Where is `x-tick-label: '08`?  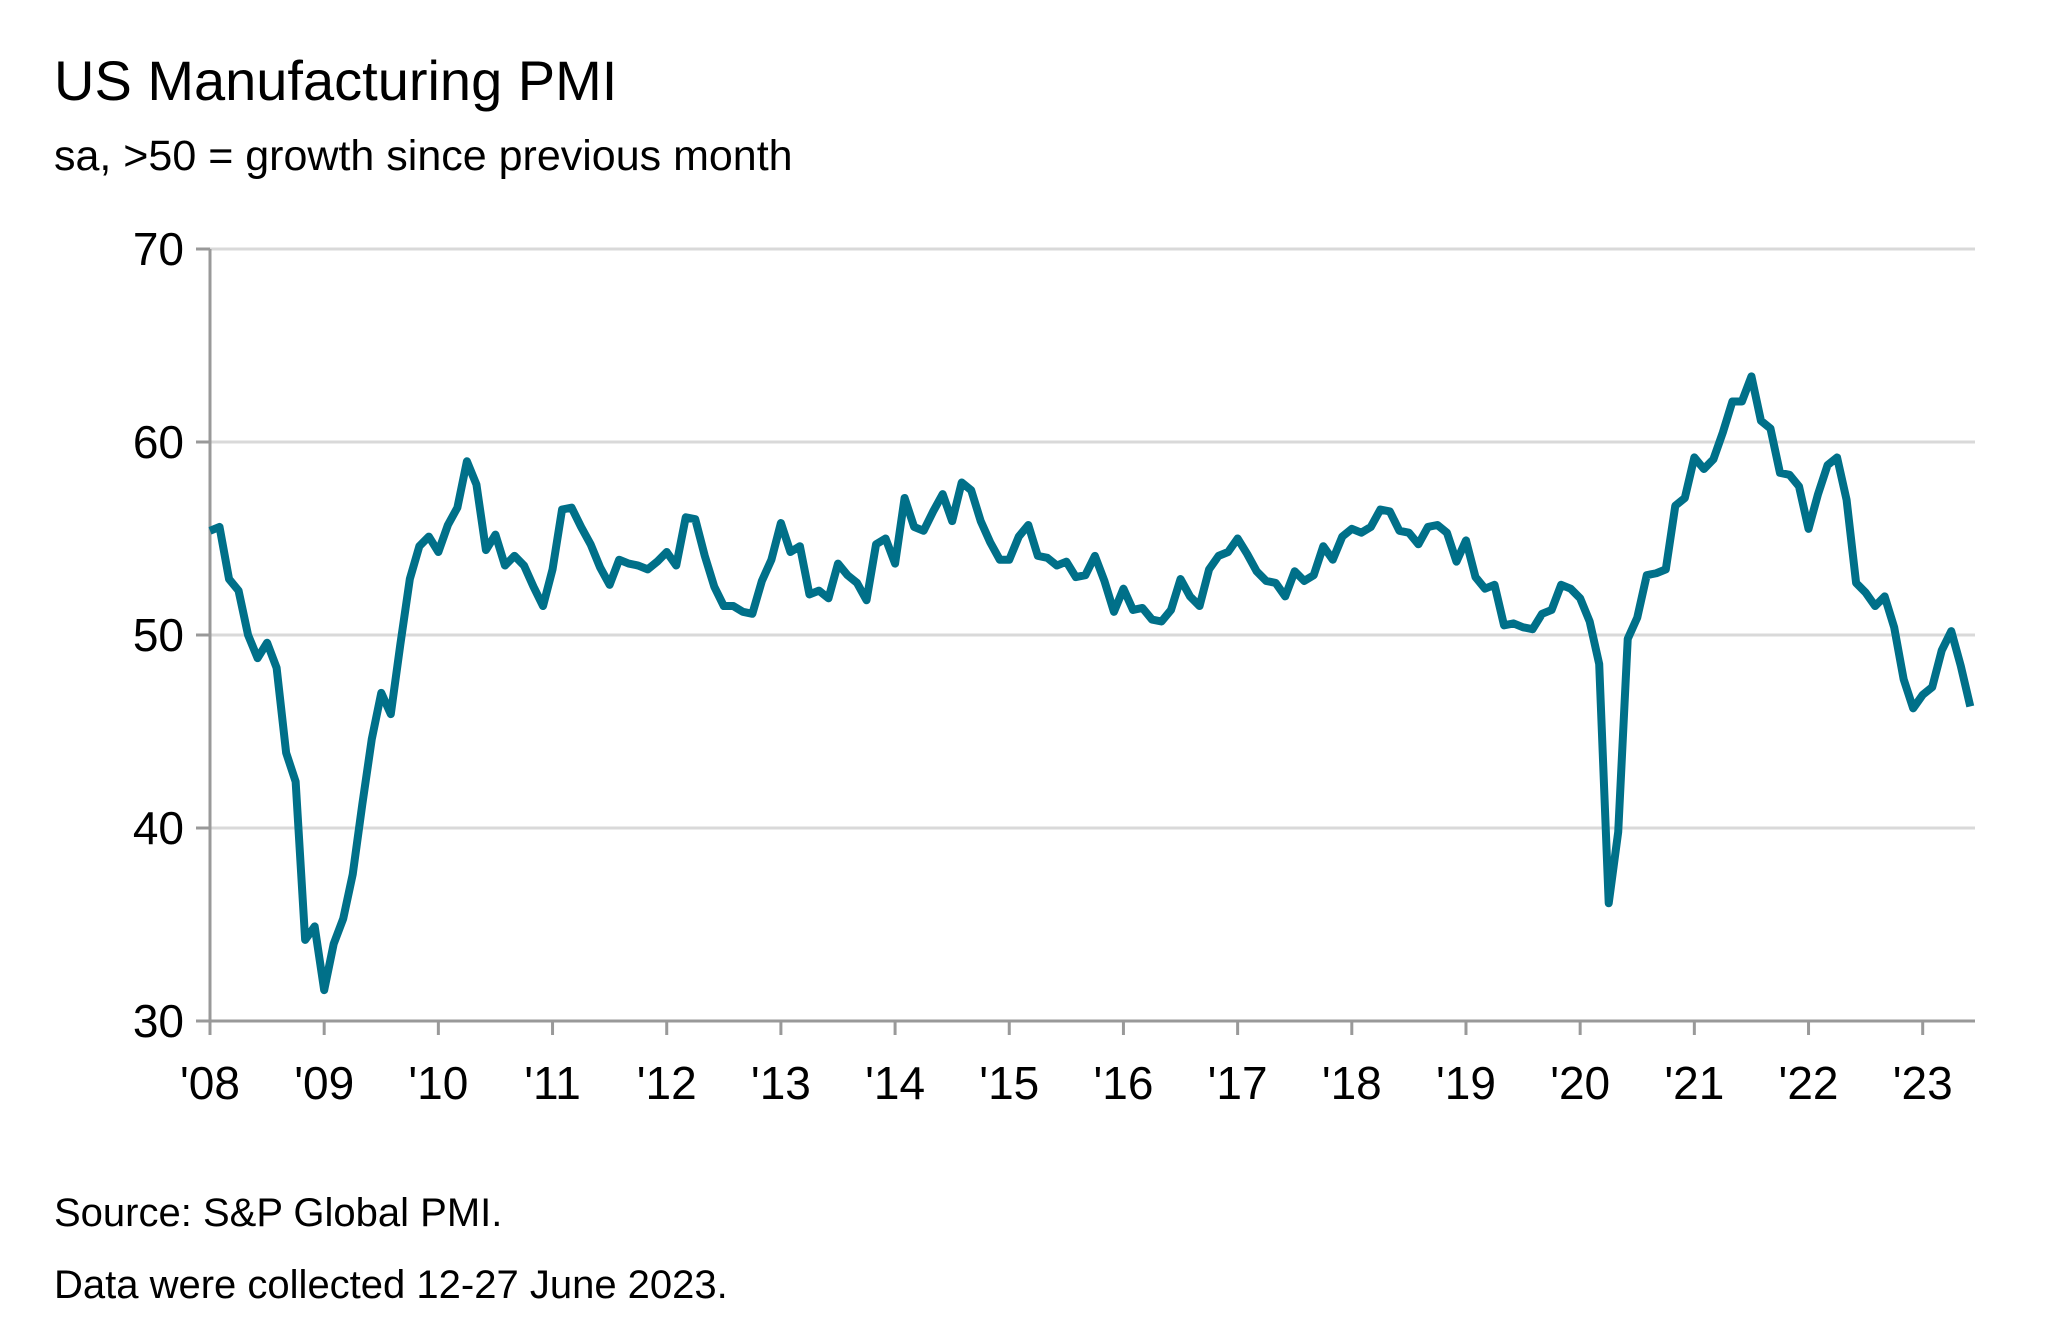
x-tick-label: '08 is located at coordinates (210, 1083).